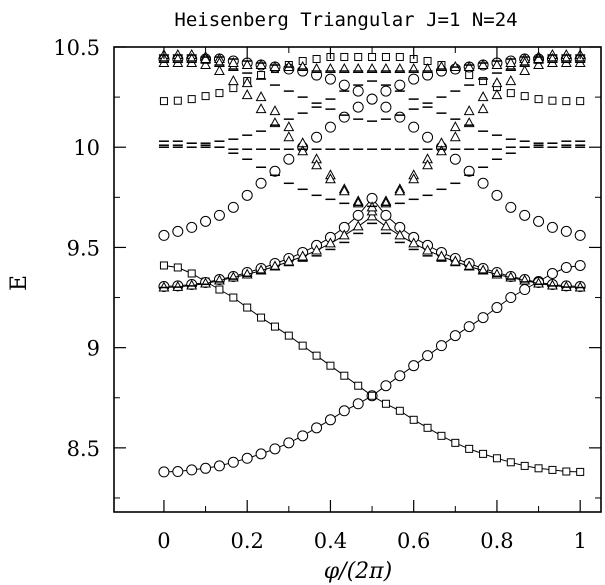  Describe the element at coordinates (76, 48) in the screenshot. I see `y-tick-label: 10.5` at that location.